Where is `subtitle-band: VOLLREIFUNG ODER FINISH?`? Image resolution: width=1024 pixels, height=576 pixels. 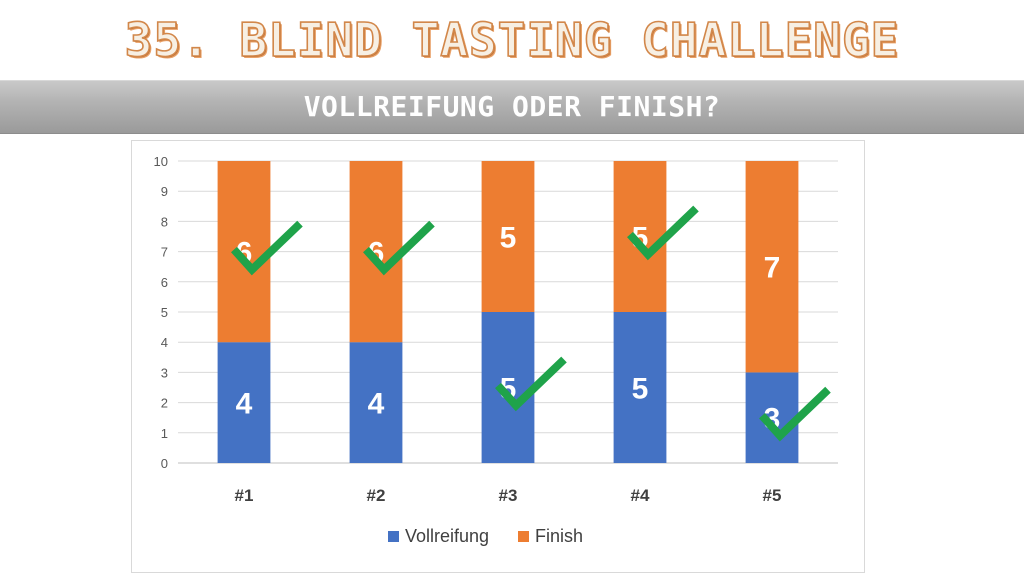 subtitle-band: VOLLREIFUNG ODER FINISH? is located at coordinates (512, 107).